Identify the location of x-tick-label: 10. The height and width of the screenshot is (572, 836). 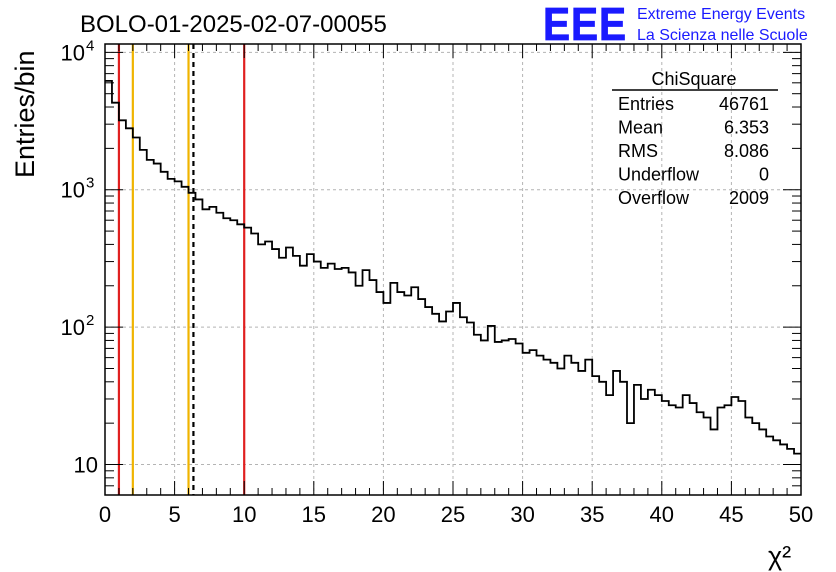
(244, 514).